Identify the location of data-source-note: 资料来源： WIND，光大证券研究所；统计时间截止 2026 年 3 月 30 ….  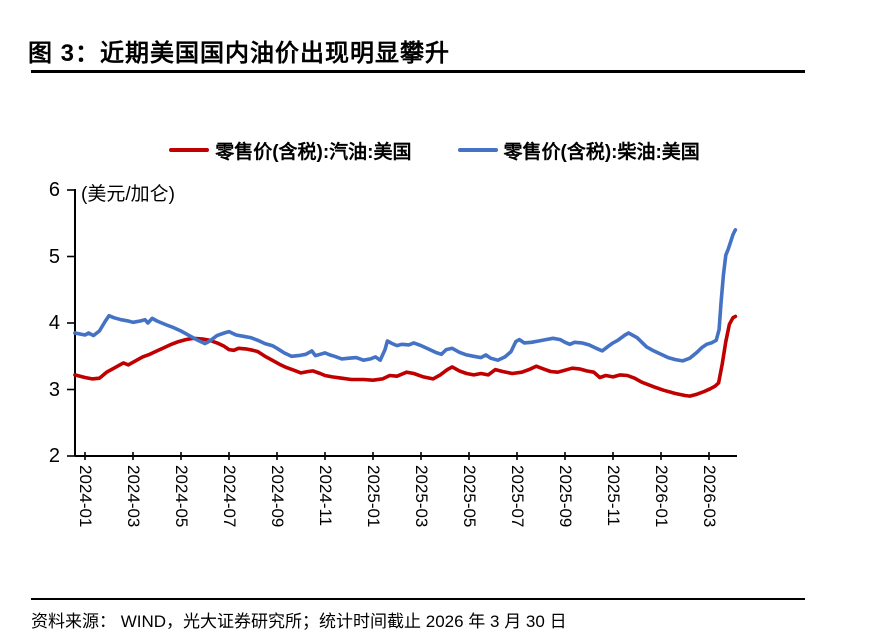
(299, 621).